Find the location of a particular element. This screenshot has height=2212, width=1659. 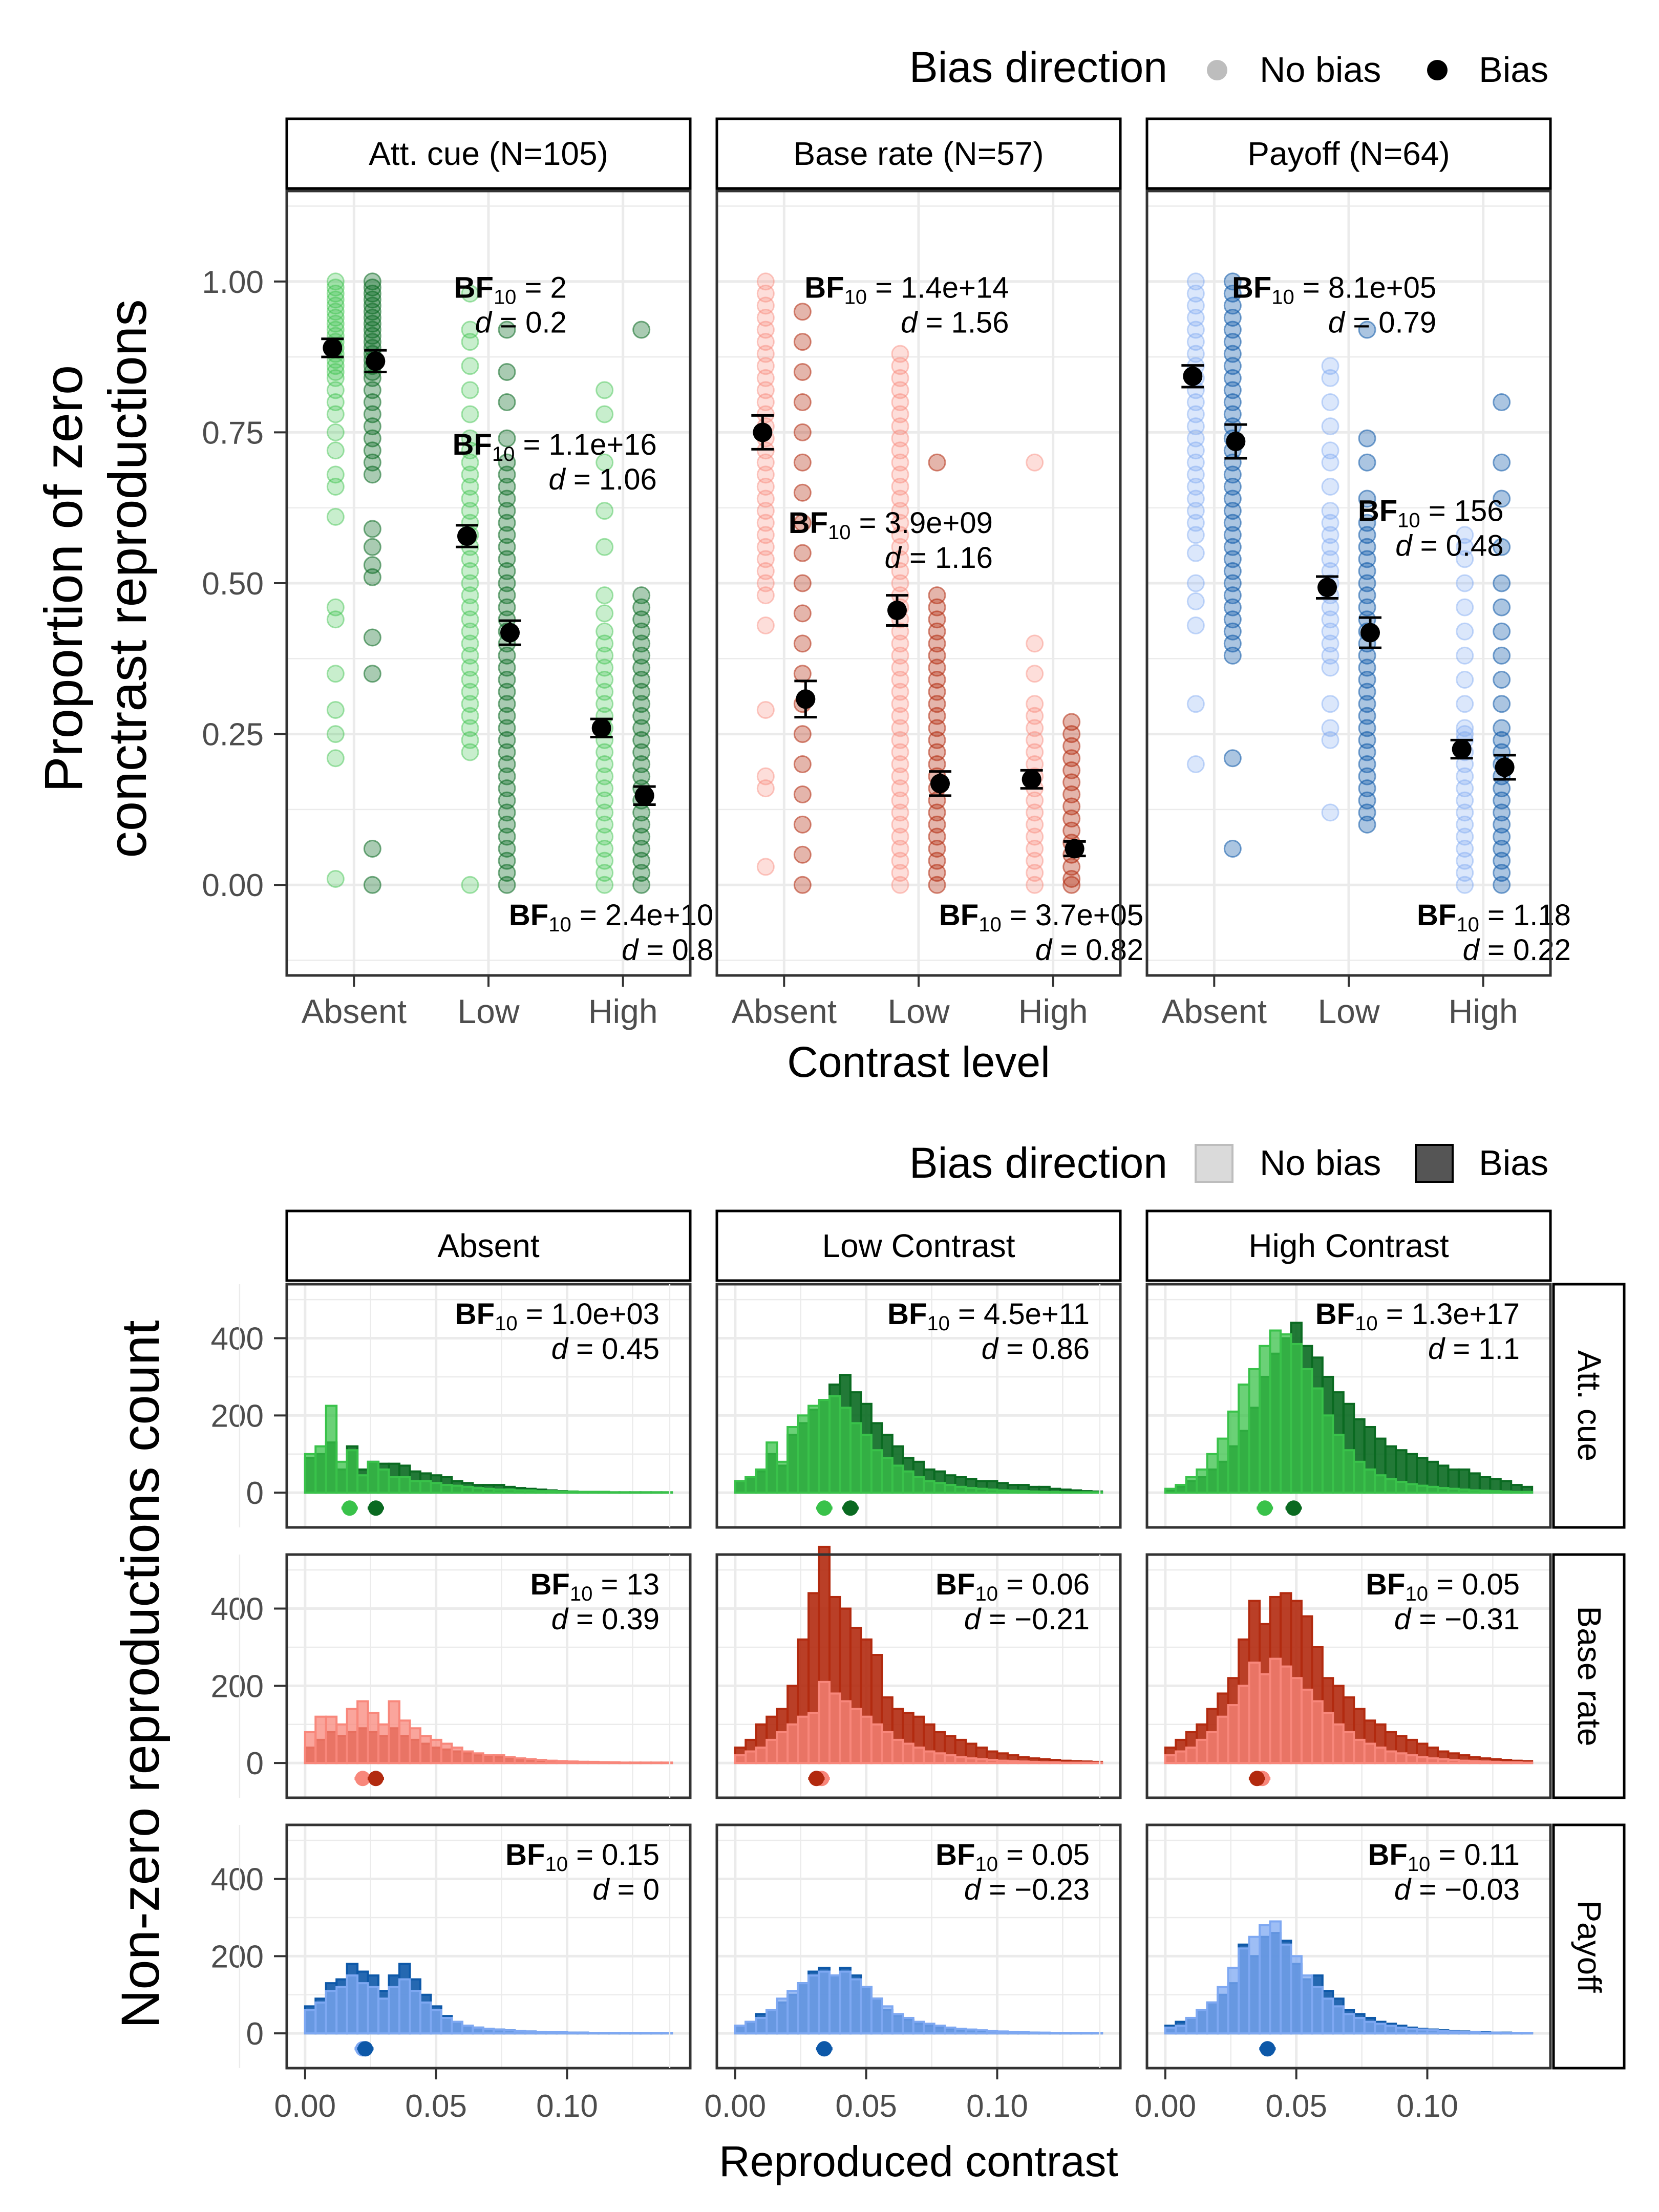

bf-value: 13 is located at coordinates (643, 1584).